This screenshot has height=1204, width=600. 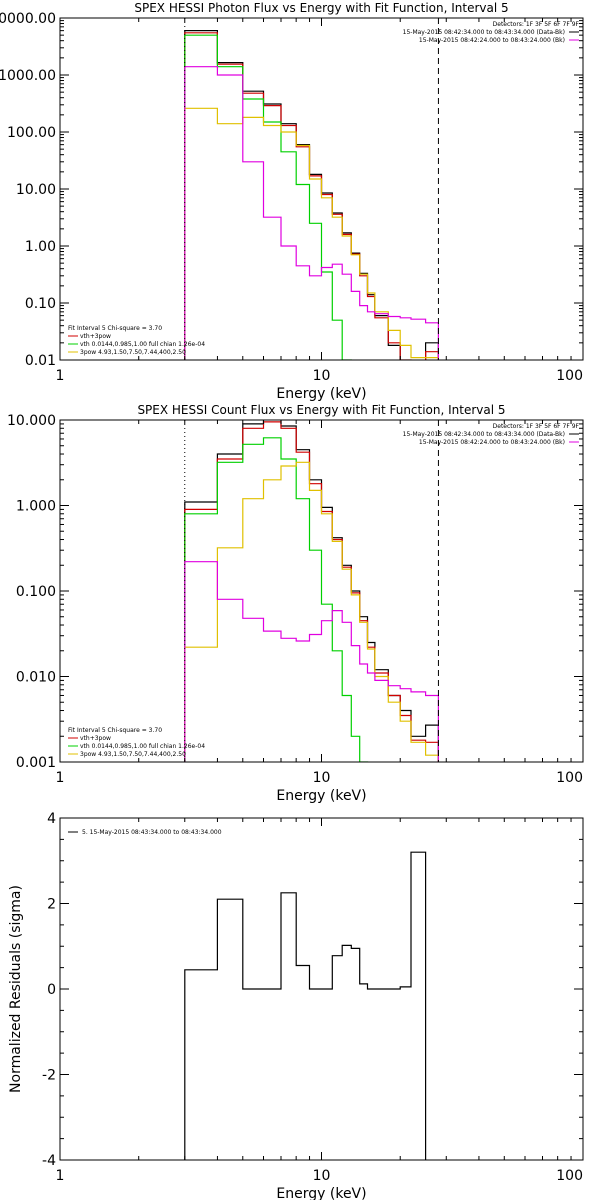 What do you see at coordinates (31, 421) in the screenshot?
I see `y-tick-label: 10.000` at bounding box center [31, 421].